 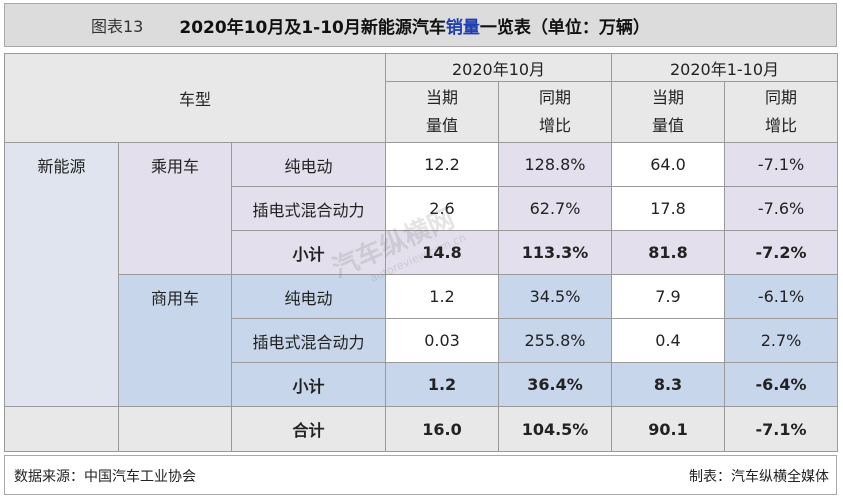 I want to click on month-value: 2.6, so click(x=442, y=208).